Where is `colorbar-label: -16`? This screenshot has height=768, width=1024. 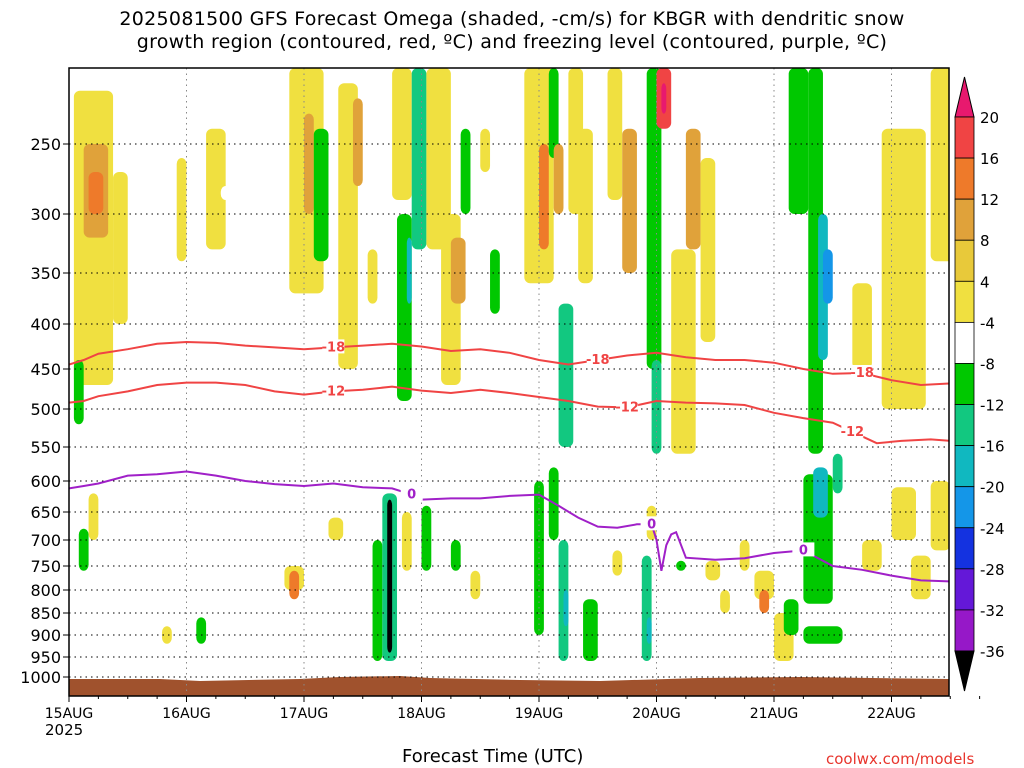
colorbar-label: -16 is located at coordinates (992, 447).